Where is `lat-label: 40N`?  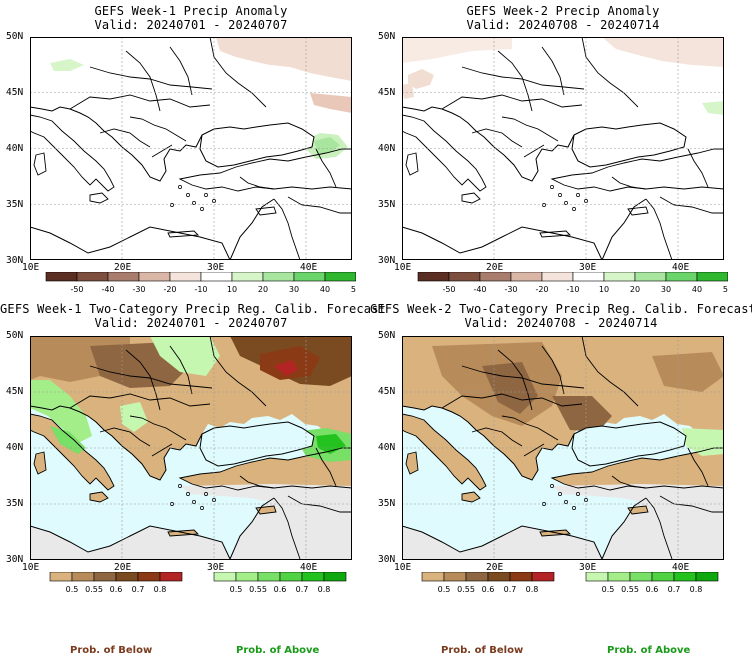
lat-label: 40N is located at coordinates (15, 447).